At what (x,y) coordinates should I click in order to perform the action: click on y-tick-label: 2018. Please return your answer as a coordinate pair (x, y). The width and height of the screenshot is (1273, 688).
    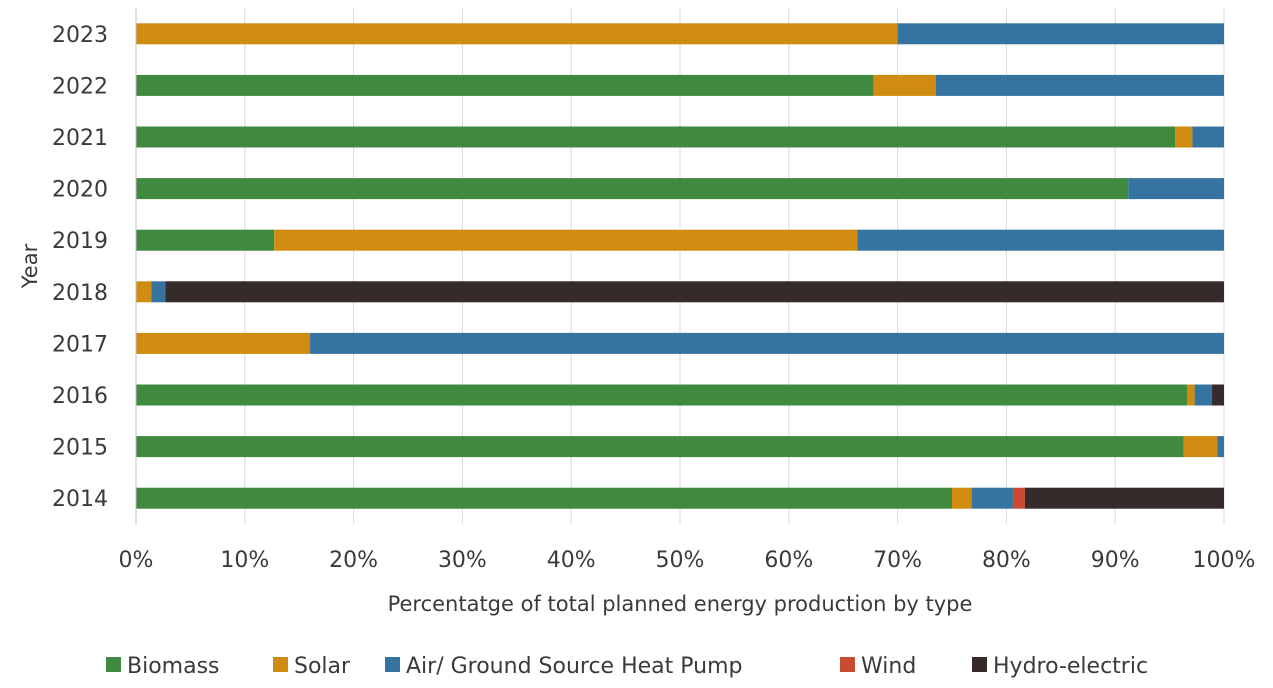
    Looking at the image, I should click on (80, 293).